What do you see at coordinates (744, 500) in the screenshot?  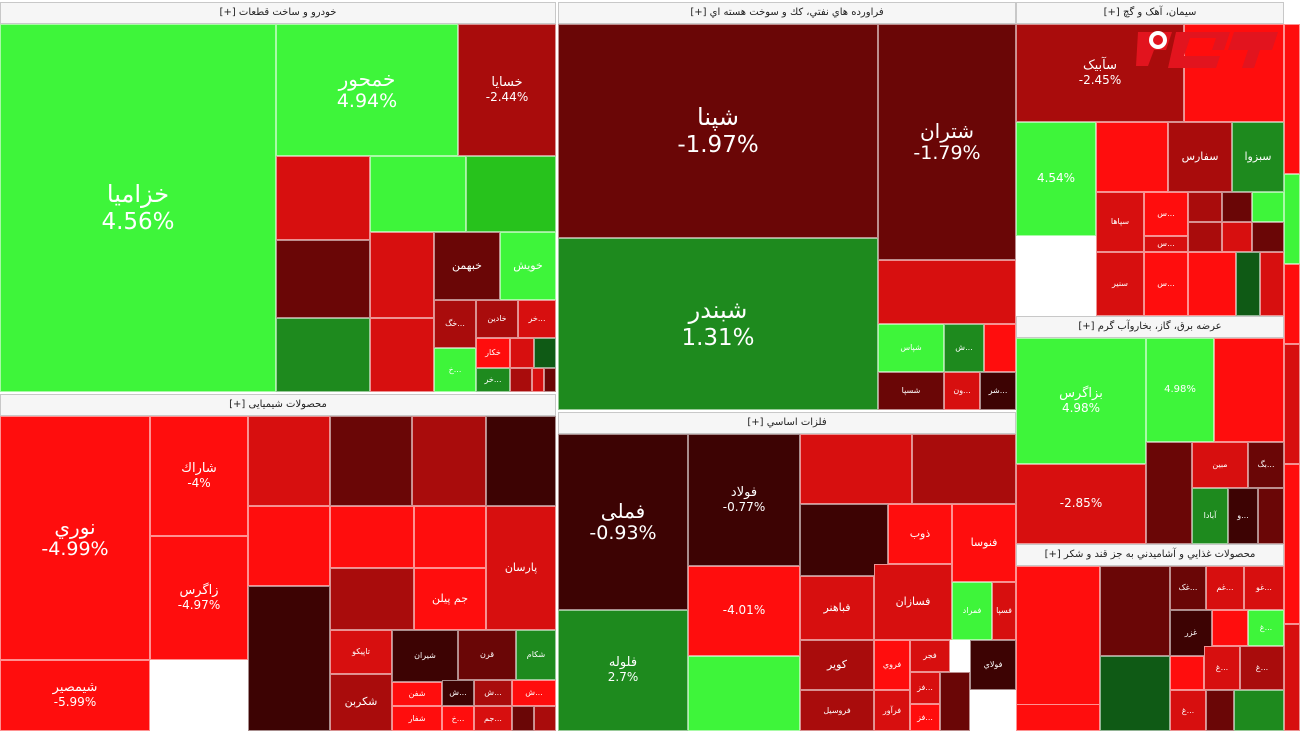 I see `stock-tile: فولاد -0.77%` at bounding box center [744, 500].